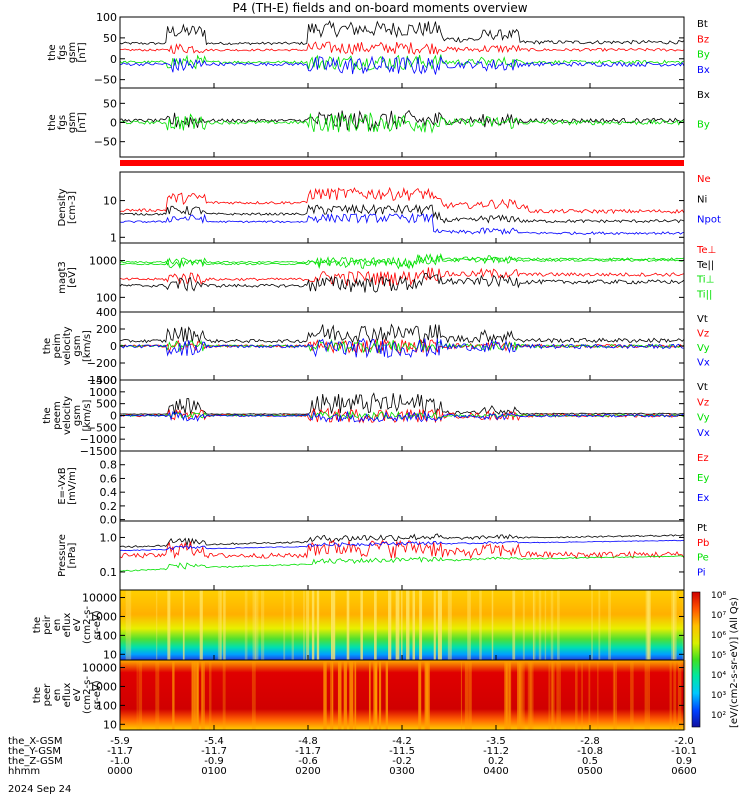 The image size is (750, 800). Describe the element at coordinates (102, 380) in the screenshot. I see `y-tick-label: −400` at that location.